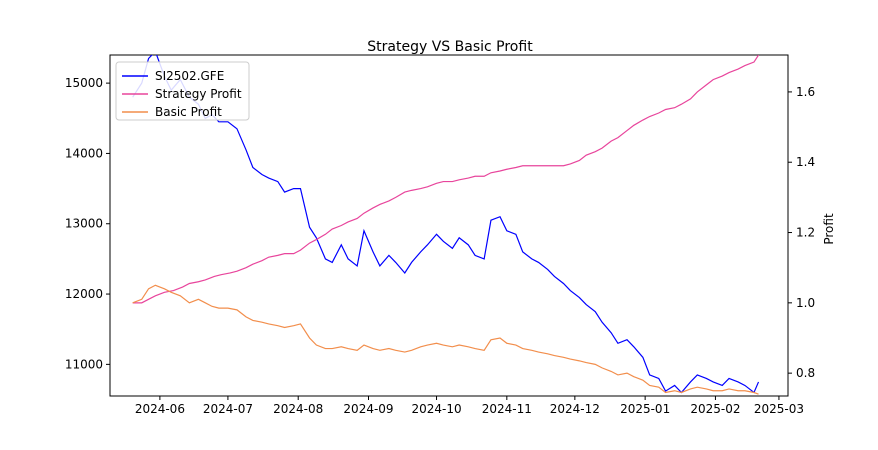 The image size is (878, 450). What do you see at coordinates (84, 294) in the screenshot?
I see `y-left-tick-label: 12000` at bounding box center [84, 294].